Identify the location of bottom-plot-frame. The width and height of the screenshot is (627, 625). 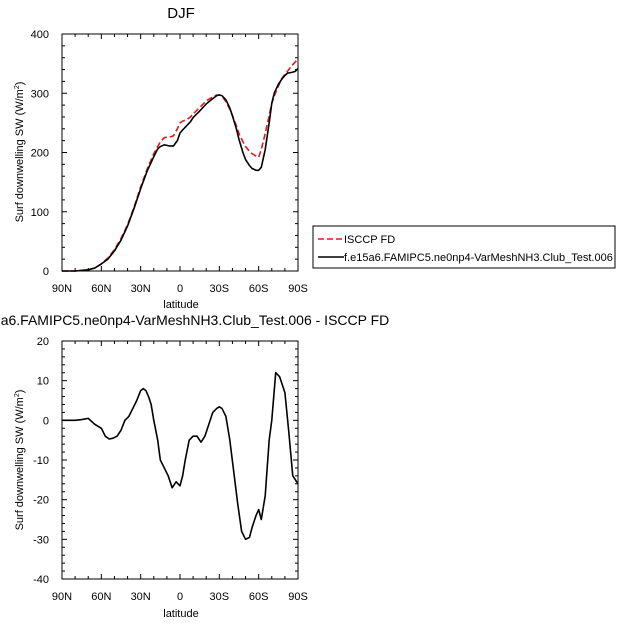
(180, 460).